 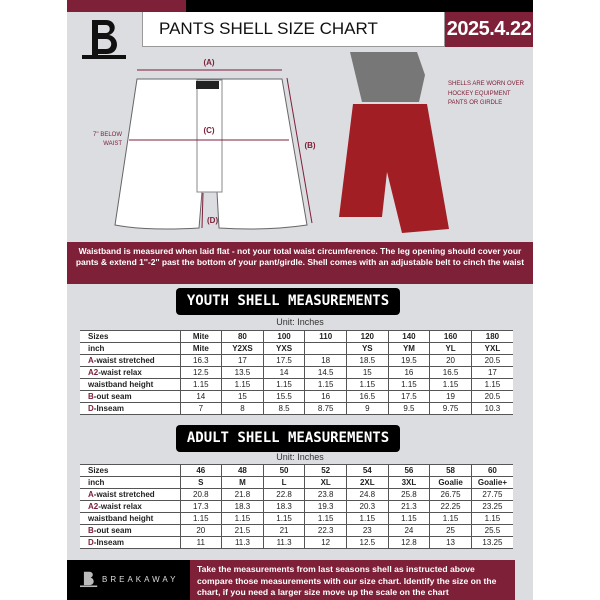 What do you see at coordinates (283, 348) in the screenshot?
I see `table-cell: YXS` at bounding box center [283, 348].